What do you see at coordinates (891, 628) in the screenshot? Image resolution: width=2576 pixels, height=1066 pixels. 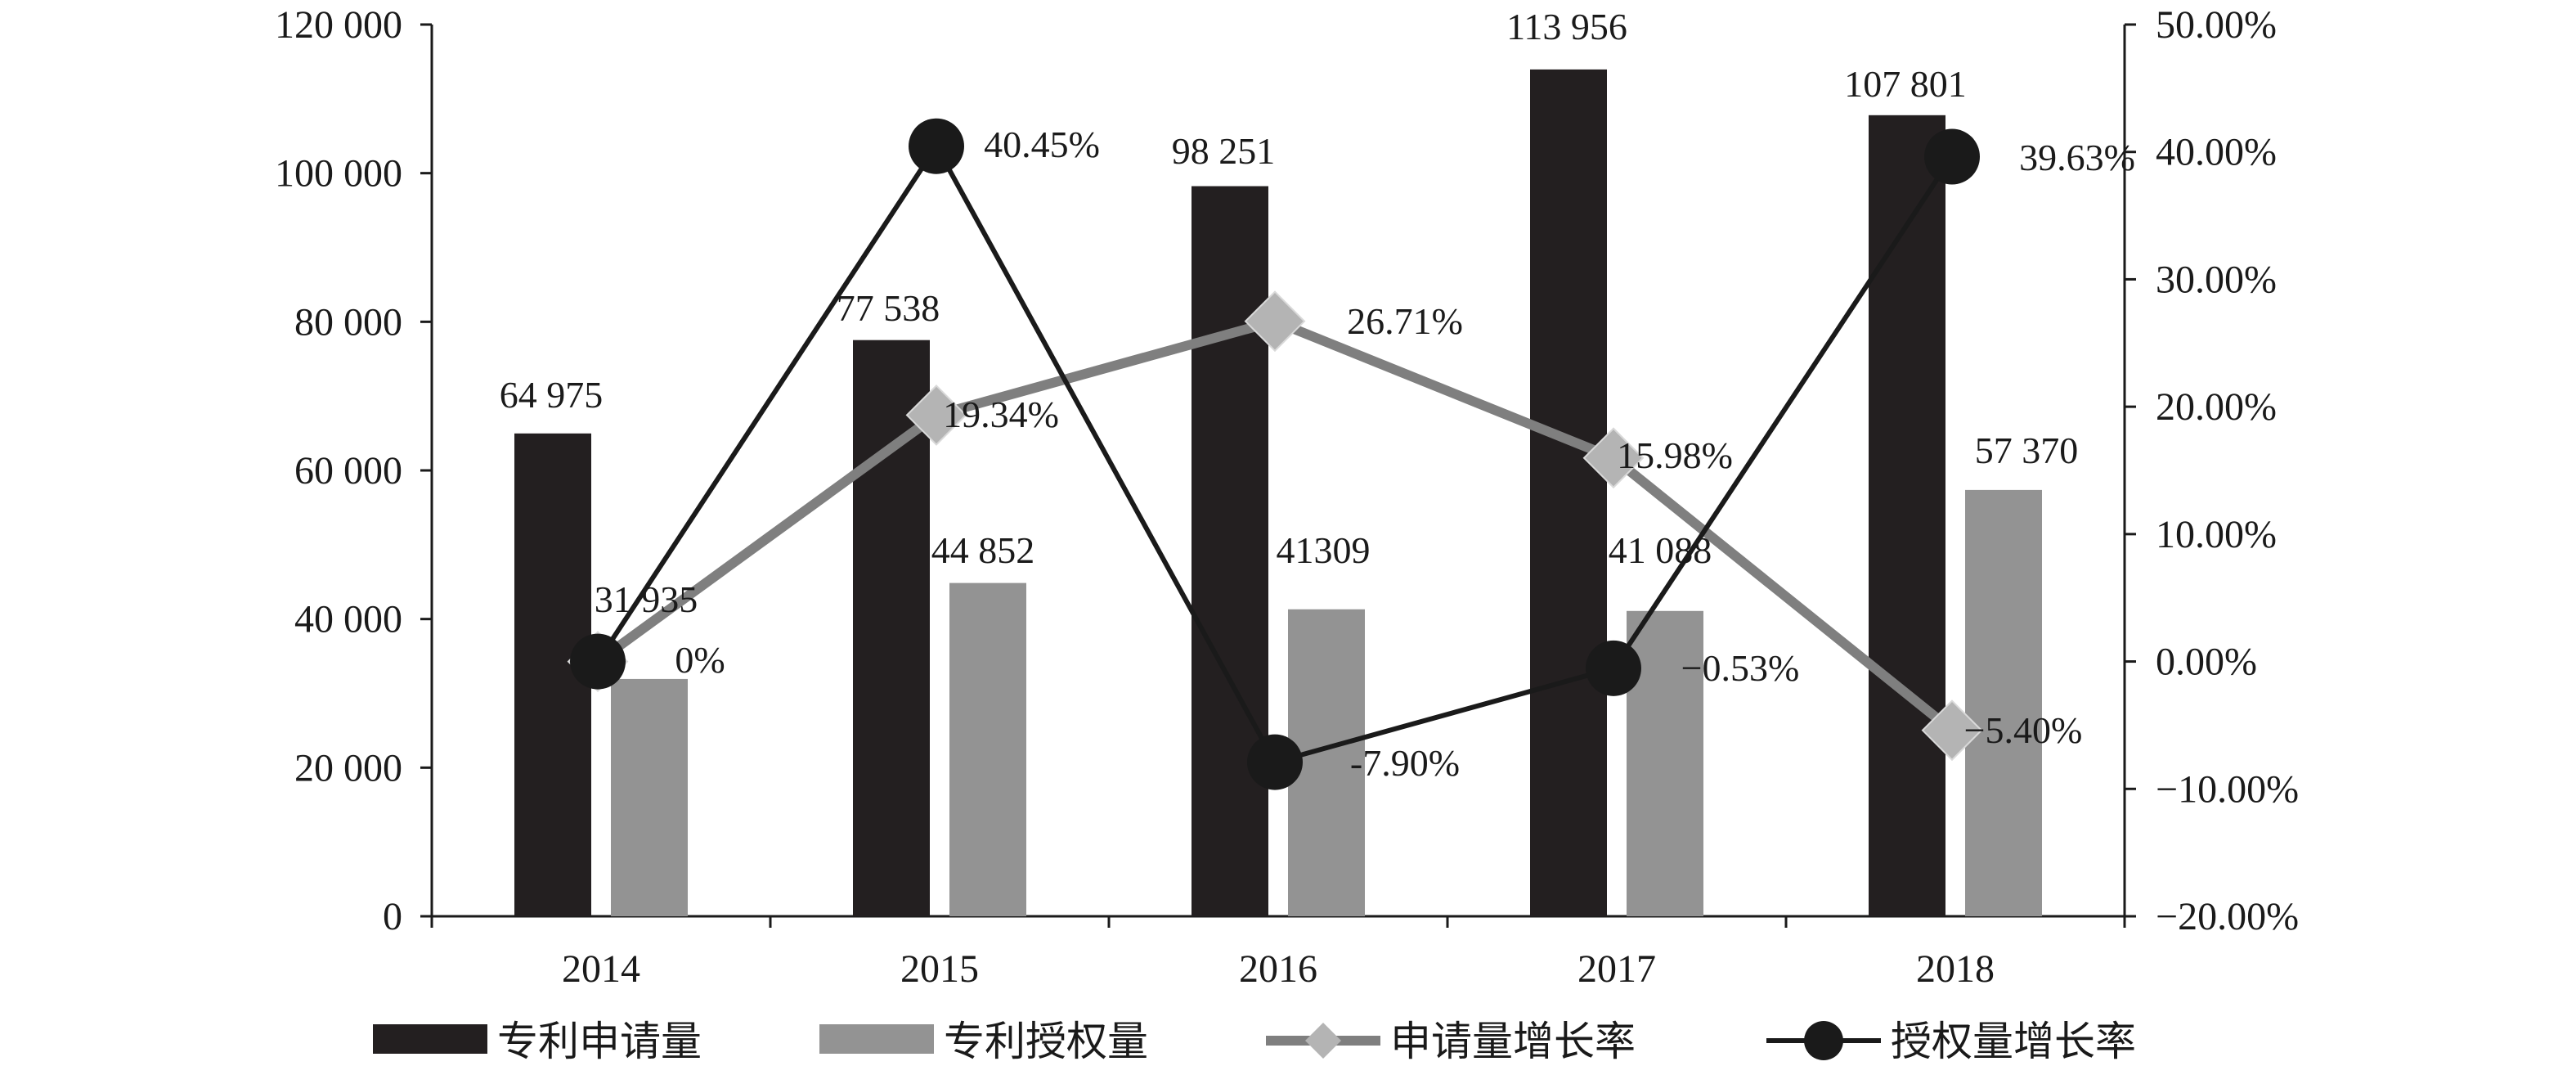 I see `bar-2015-application` at bounding box center [891, 628].